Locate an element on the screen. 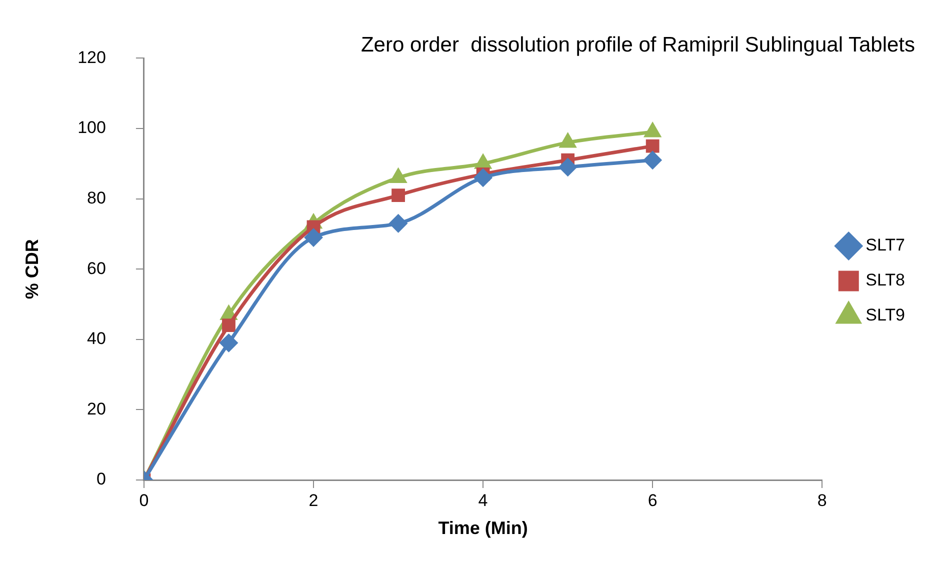 The height and width of the screenshot is (562, 933). x-tick-label: 6 is located at coordinates (653, 500).